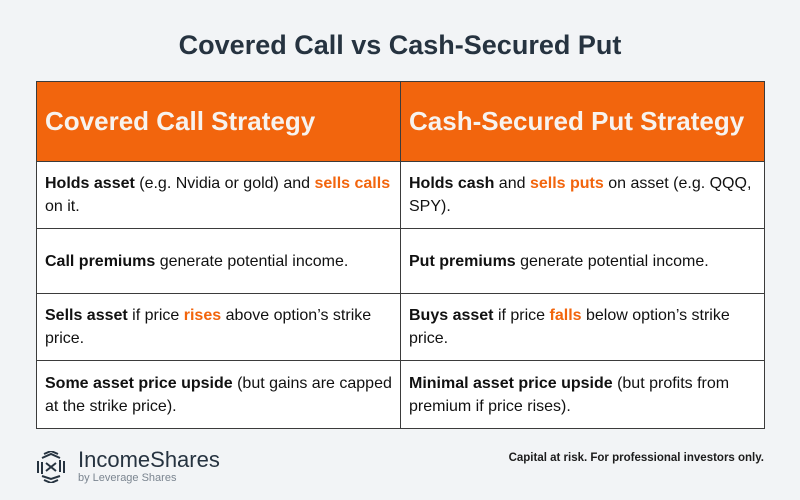 The height and width of the screenshot is (500, 800). Describe the element at coordinates (511, 383) in the screenshot. I see `bold-text: Minimal asset price upside` at that location.